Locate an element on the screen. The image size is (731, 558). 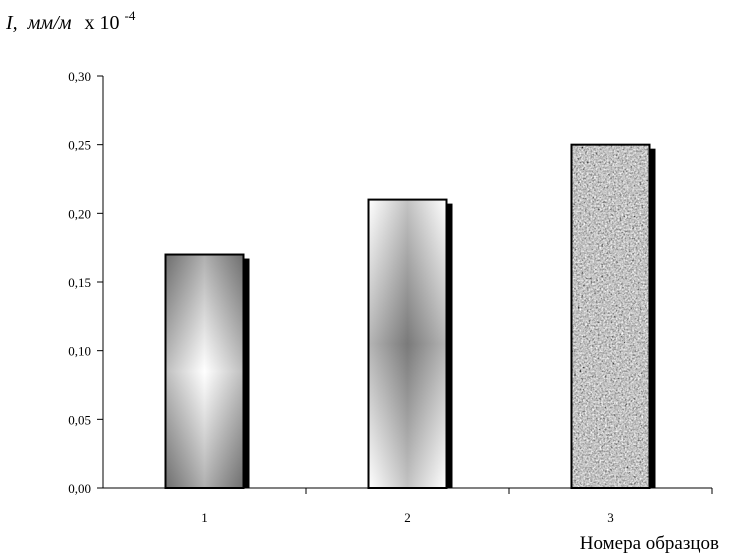
x-axis-label: Номера образцов is located at coordinates (649, 543).